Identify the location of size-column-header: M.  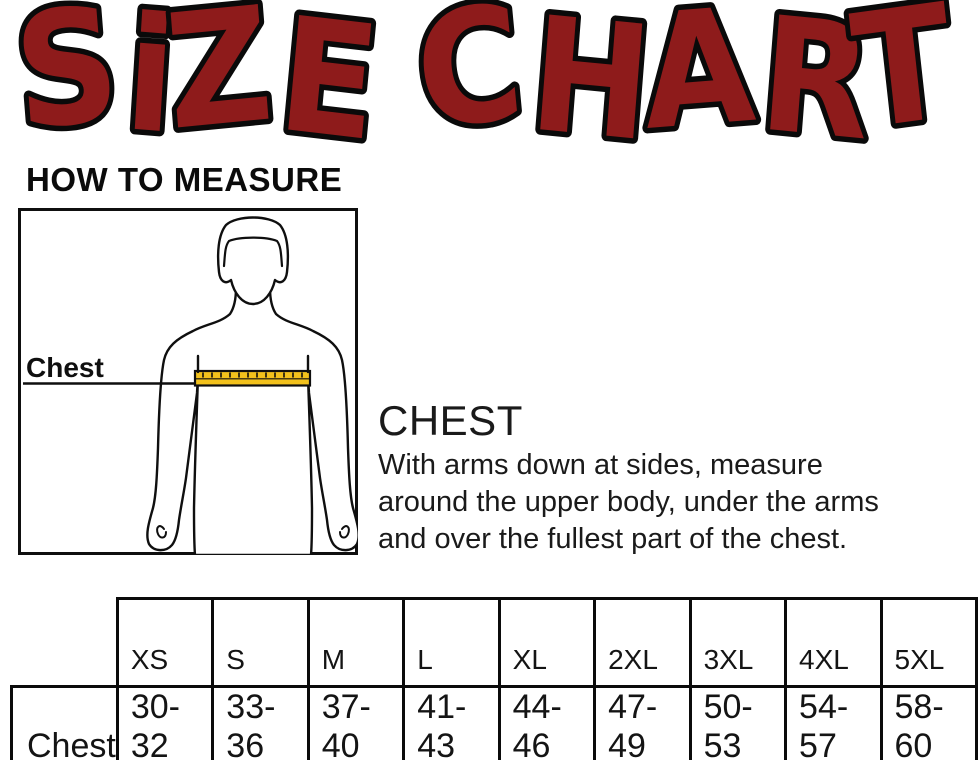
(356, 642).